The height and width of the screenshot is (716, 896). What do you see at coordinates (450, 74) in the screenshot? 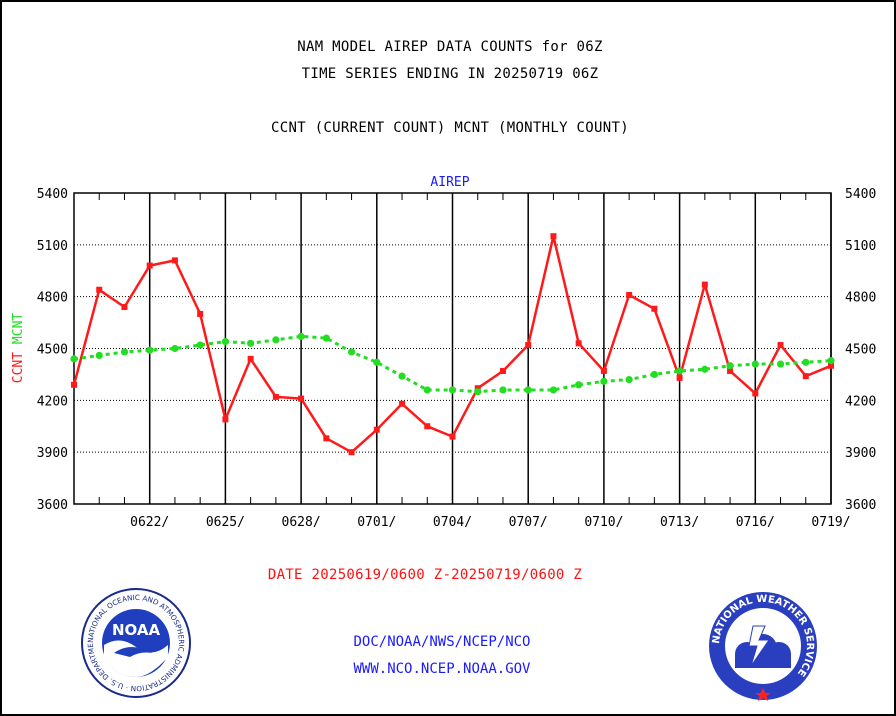
I see `chart-title-line2: TIME SERIES ENDING IN 20250719 06Z` at bounding box center [450, 74].